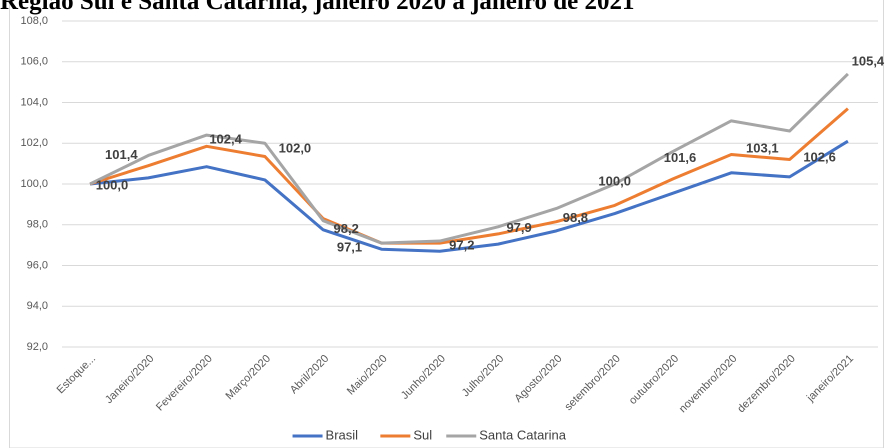 The image size is (885, 448). What do you see at coordinates (762, 147) in the screenshot?
I see `data-label: 103,1` at bounding box center [762, 147].